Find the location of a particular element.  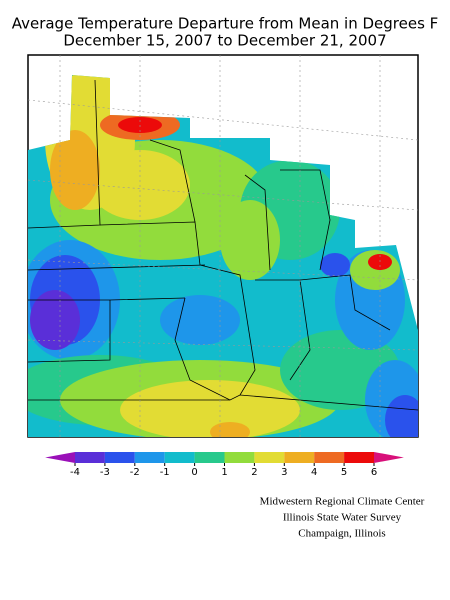

legend-tick-label: 6 is located at coordinates (374, 472).